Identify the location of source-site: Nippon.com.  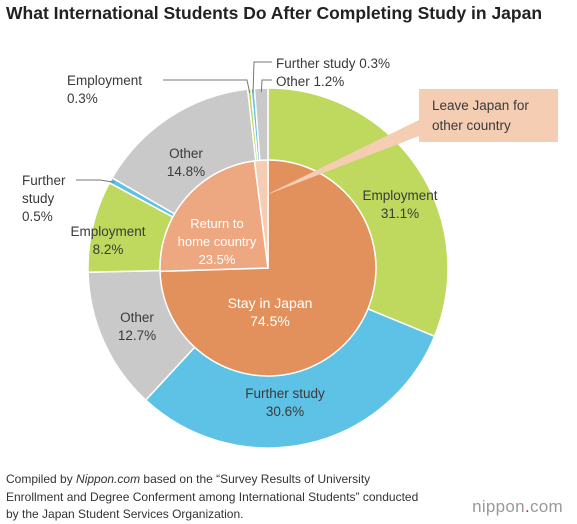
(108, 479).